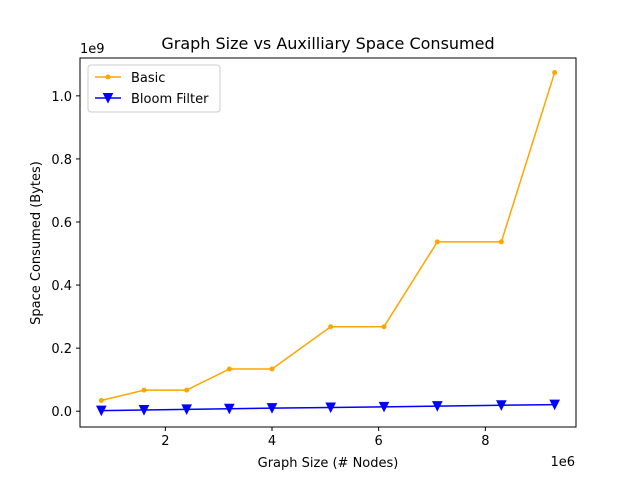 The height and width of the screenshot is (480, 640). I want to click on series-line, so click(328, 407).